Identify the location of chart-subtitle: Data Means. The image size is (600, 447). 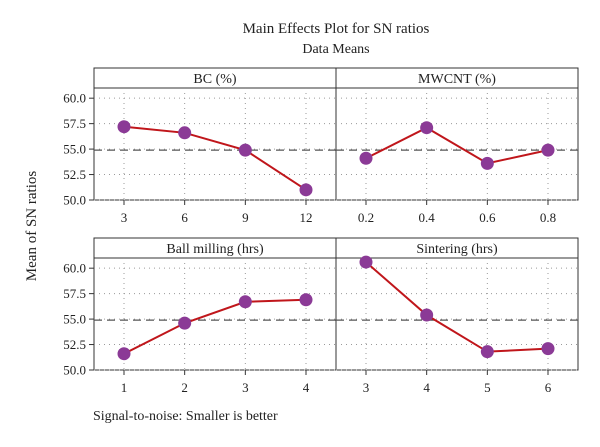
(335, 49).